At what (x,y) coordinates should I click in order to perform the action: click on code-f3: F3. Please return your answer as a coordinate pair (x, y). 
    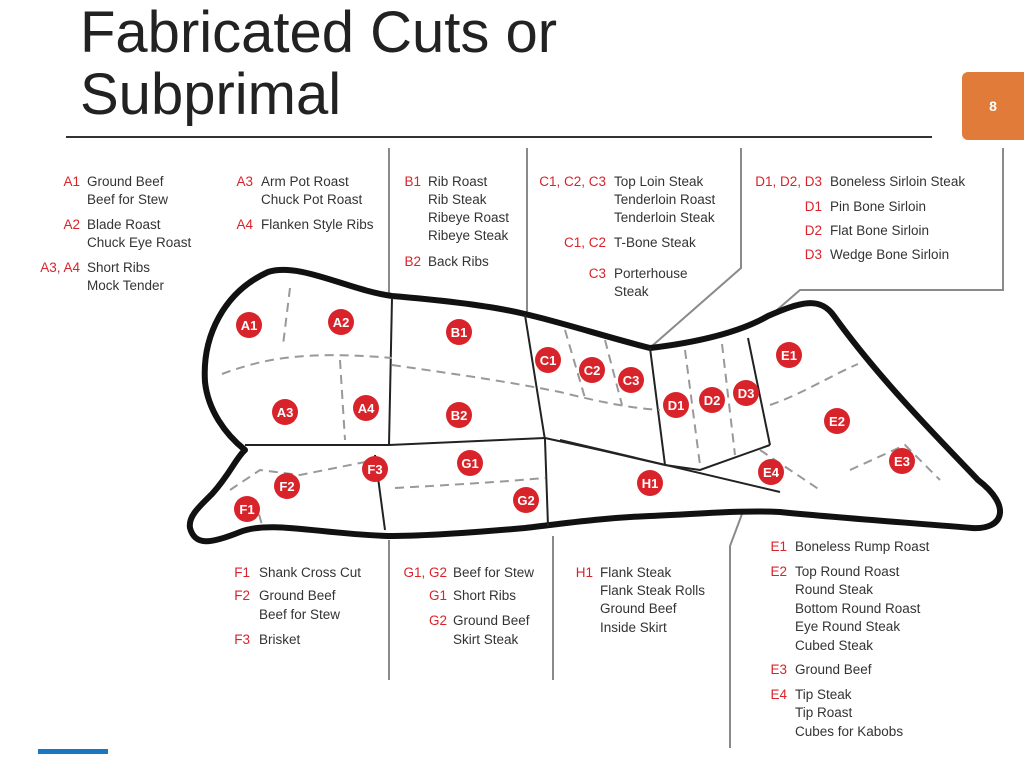
    Looking at the image, I should click on (242, 639).